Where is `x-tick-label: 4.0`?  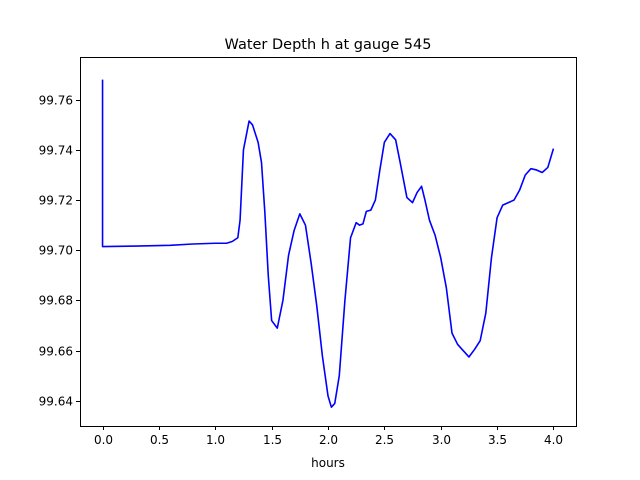 x-tick-label: 4.0 is located at coordinates (553, 440).